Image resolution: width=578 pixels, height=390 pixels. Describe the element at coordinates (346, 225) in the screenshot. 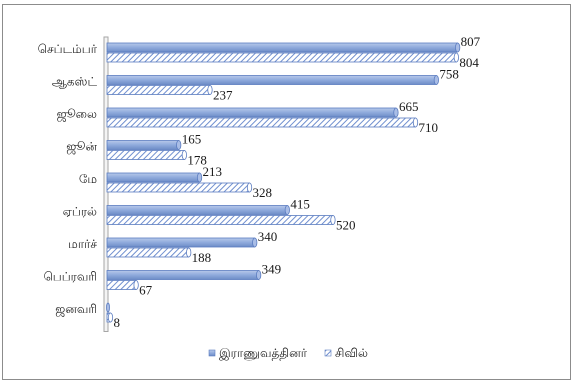

I see `value-label: 520` at that location.